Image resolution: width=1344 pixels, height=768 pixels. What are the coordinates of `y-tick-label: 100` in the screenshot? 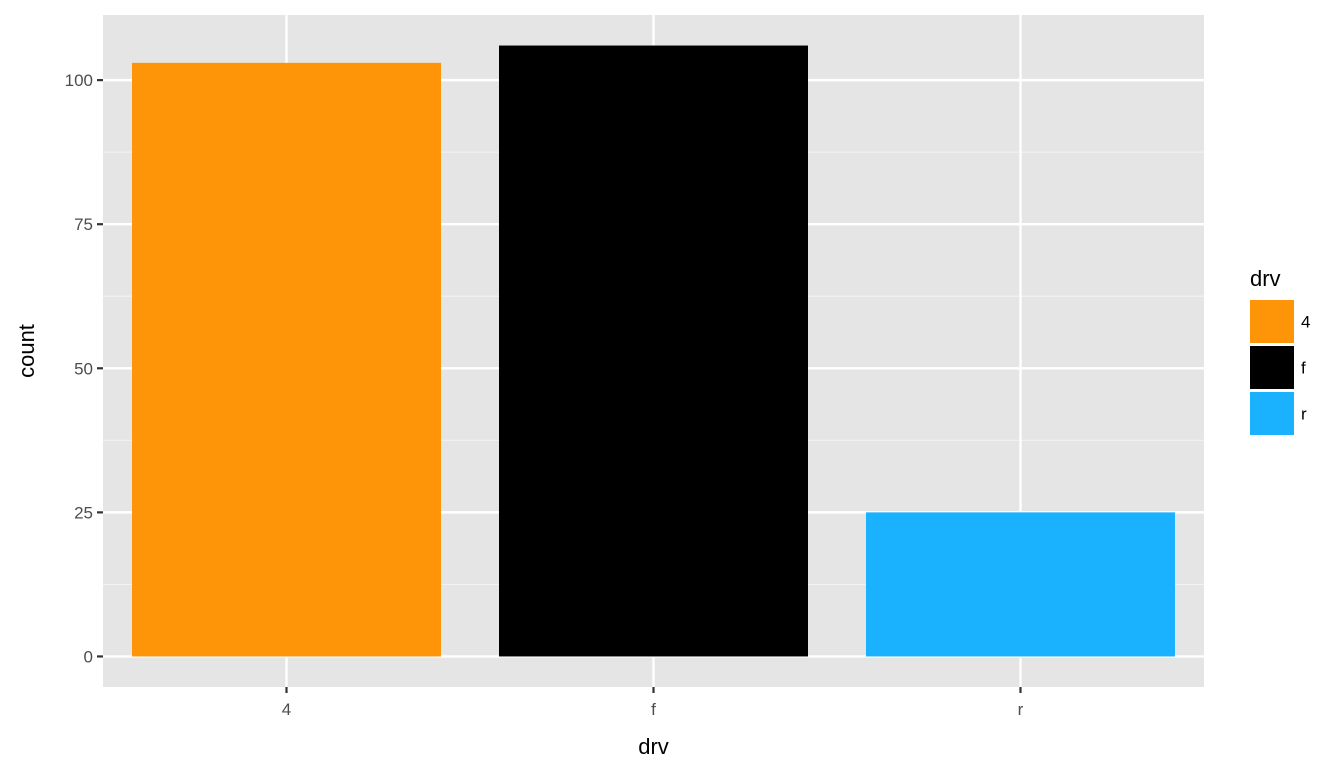 It's located at (79, 80).